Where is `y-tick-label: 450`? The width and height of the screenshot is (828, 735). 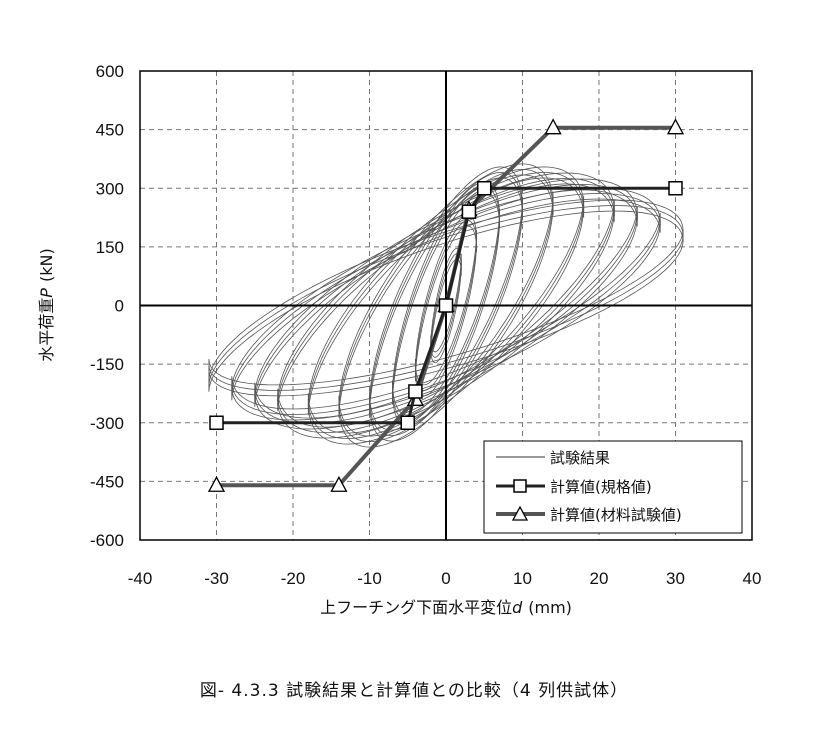 y-tick-label: 450 is located at coordinates (110, 130).